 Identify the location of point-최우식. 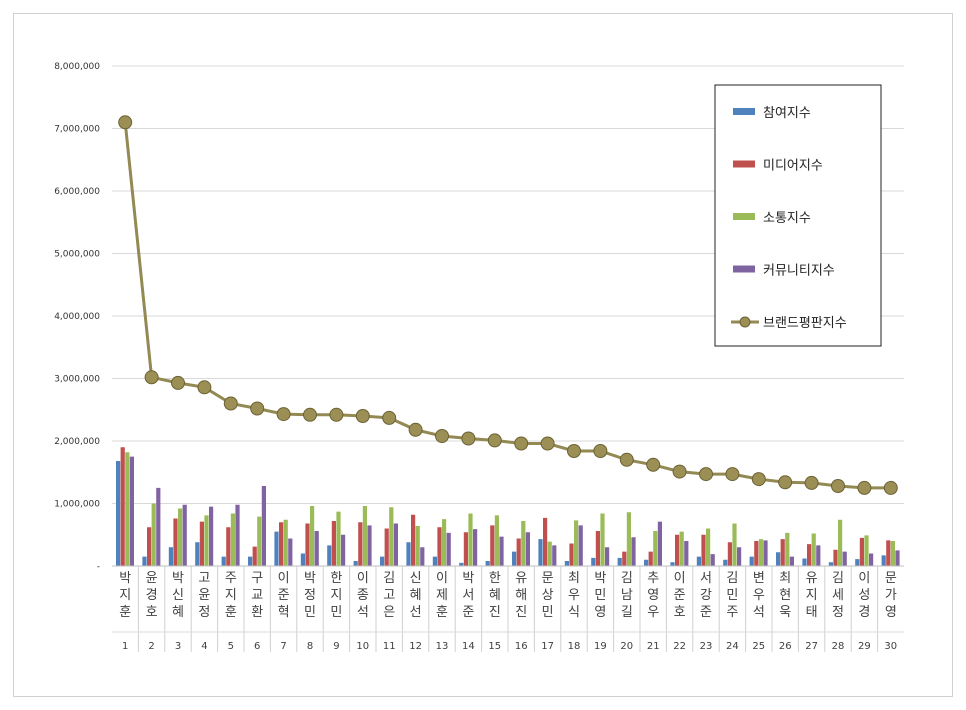
(574, 451).